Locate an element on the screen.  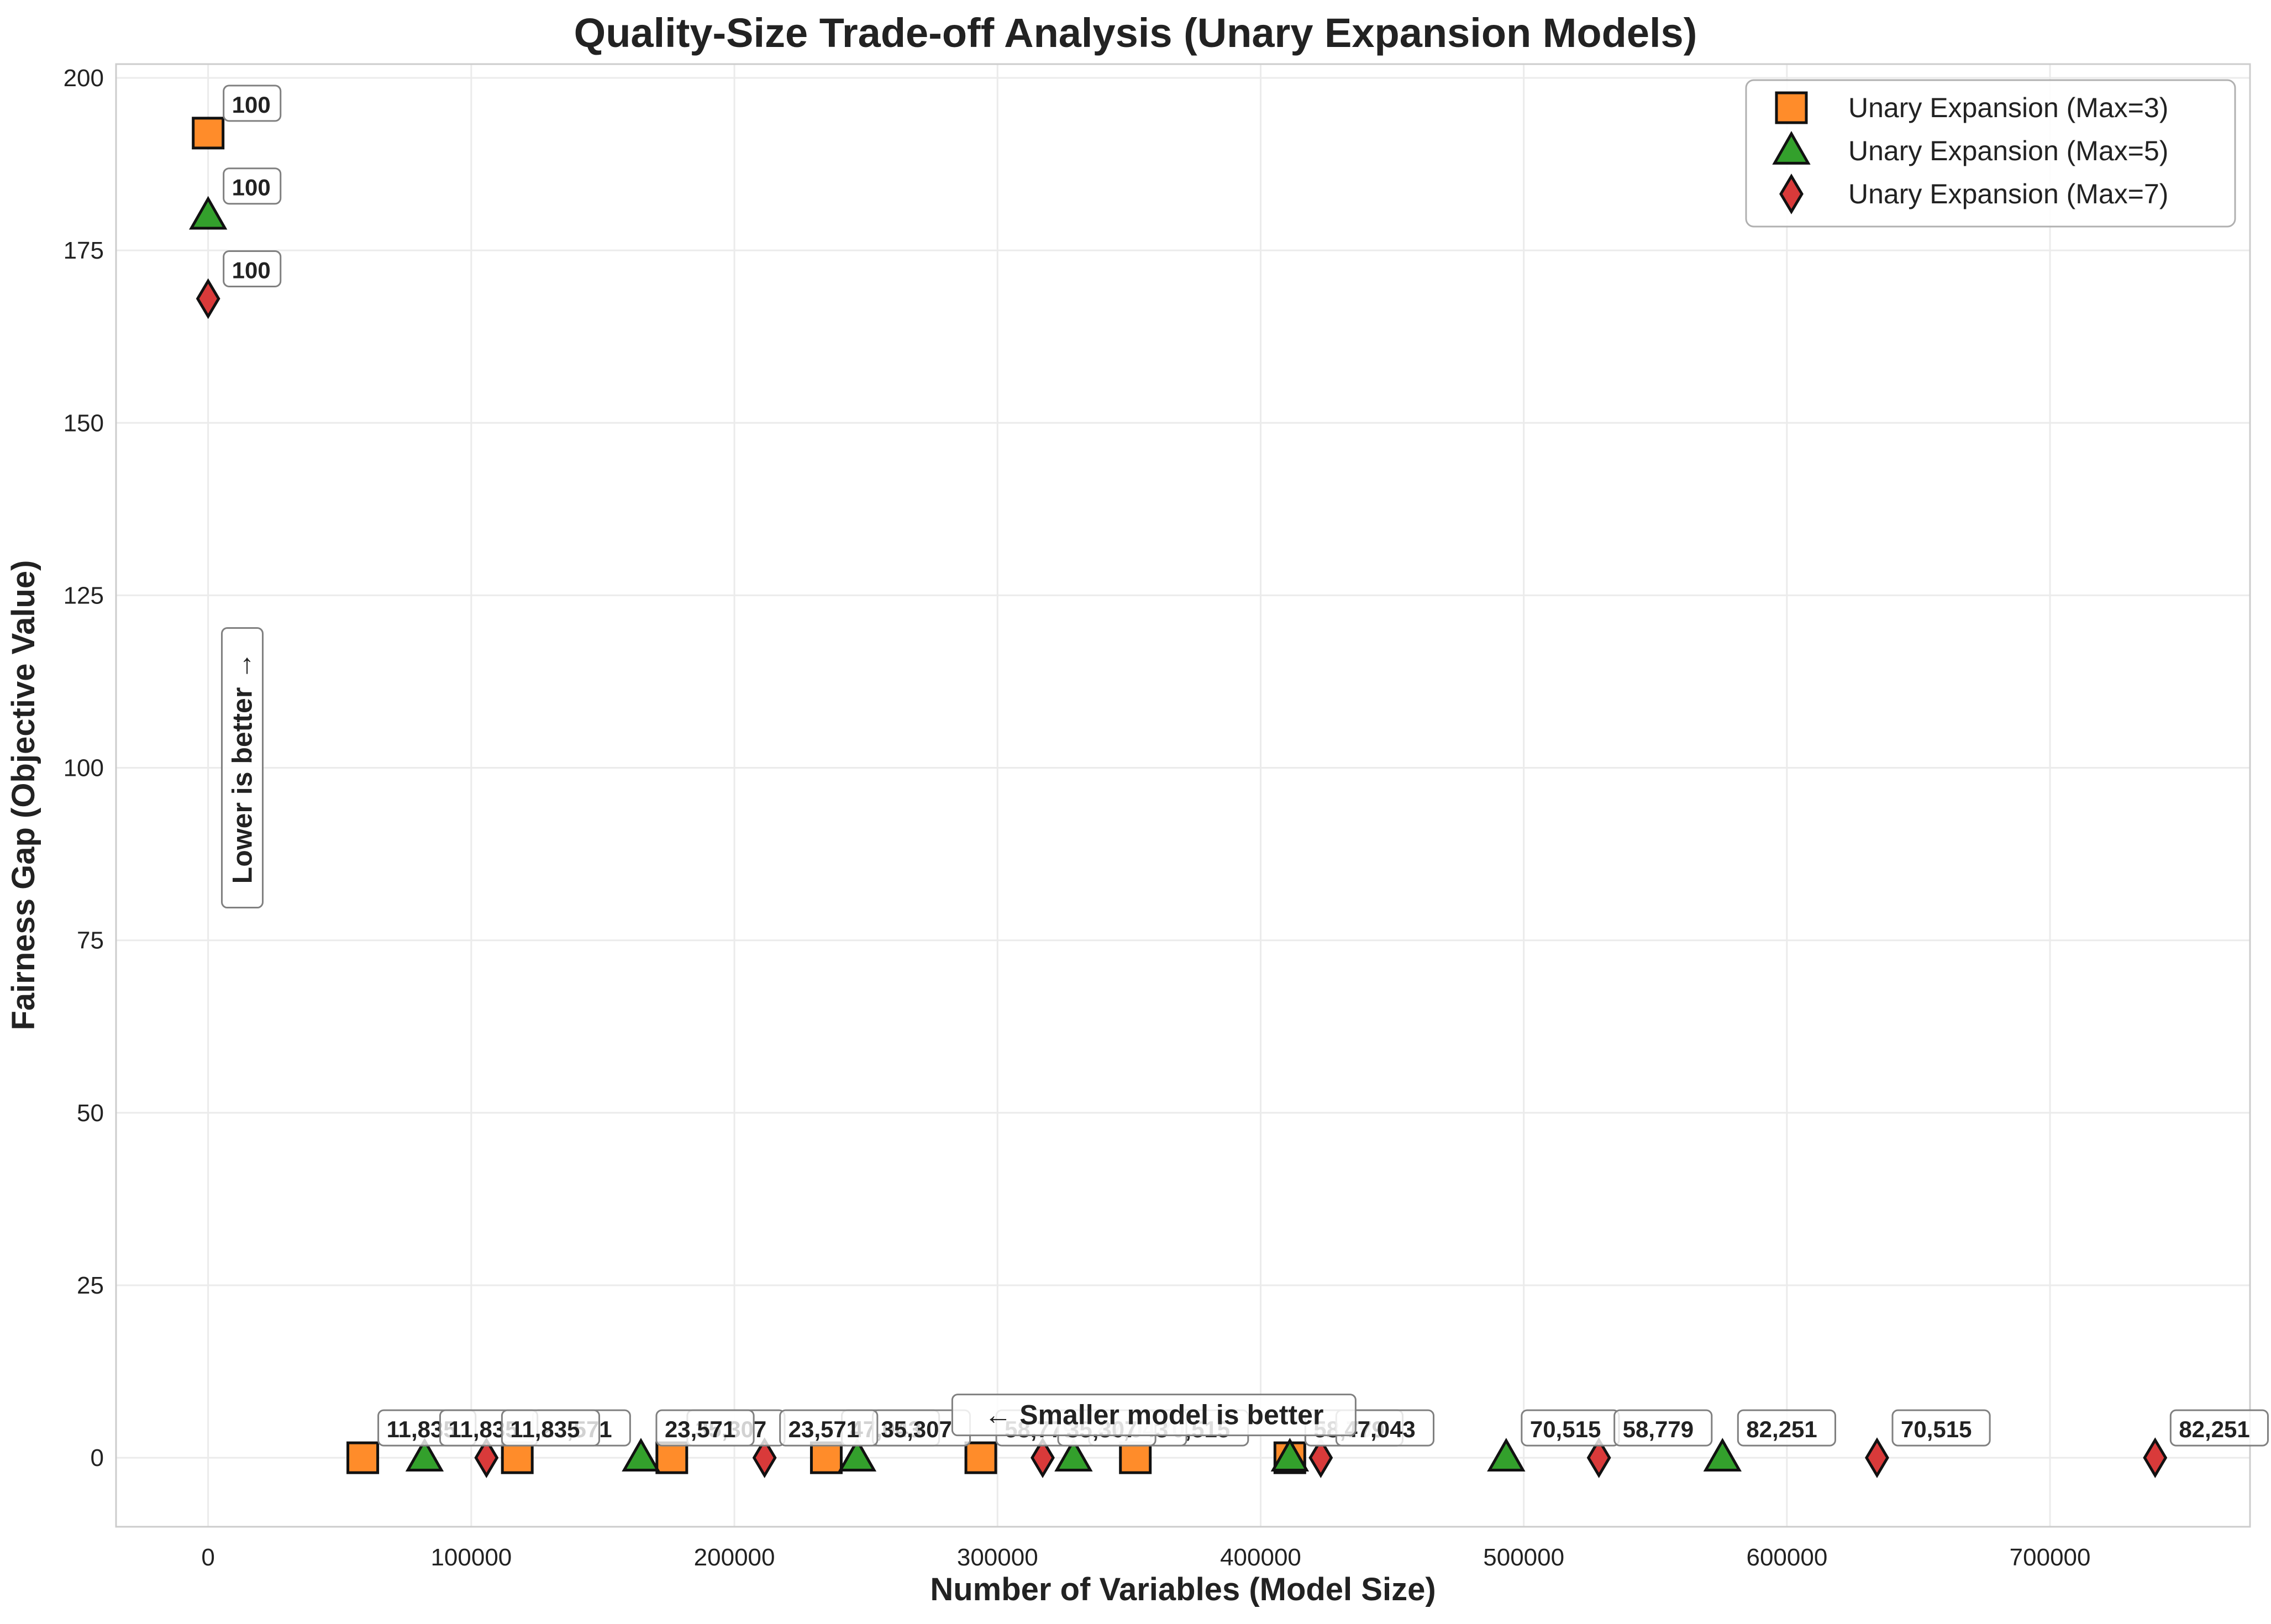
y-tick-label: 100 is located at coordinates (84, 768).